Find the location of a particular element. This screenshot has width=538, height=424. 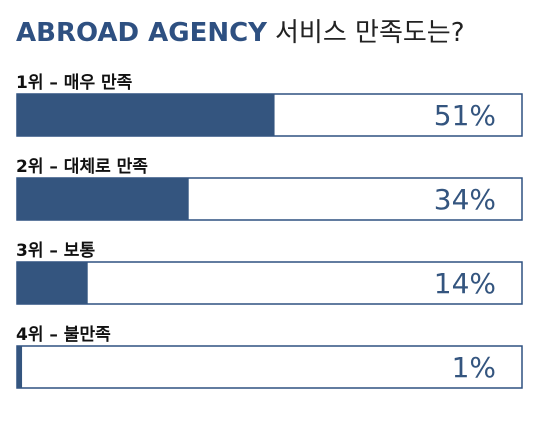

category-label: 1위 – 매우 만족 is located at coordinates (74, 83).